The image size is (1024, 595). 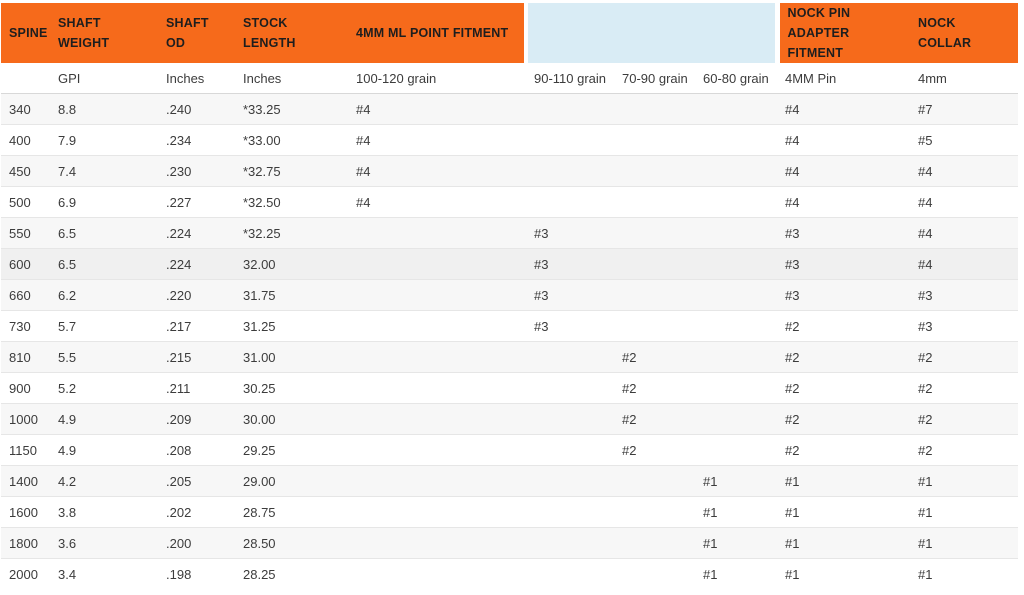 I want to click on cell-stock-length: 29.25, so click(x=259, y=450).